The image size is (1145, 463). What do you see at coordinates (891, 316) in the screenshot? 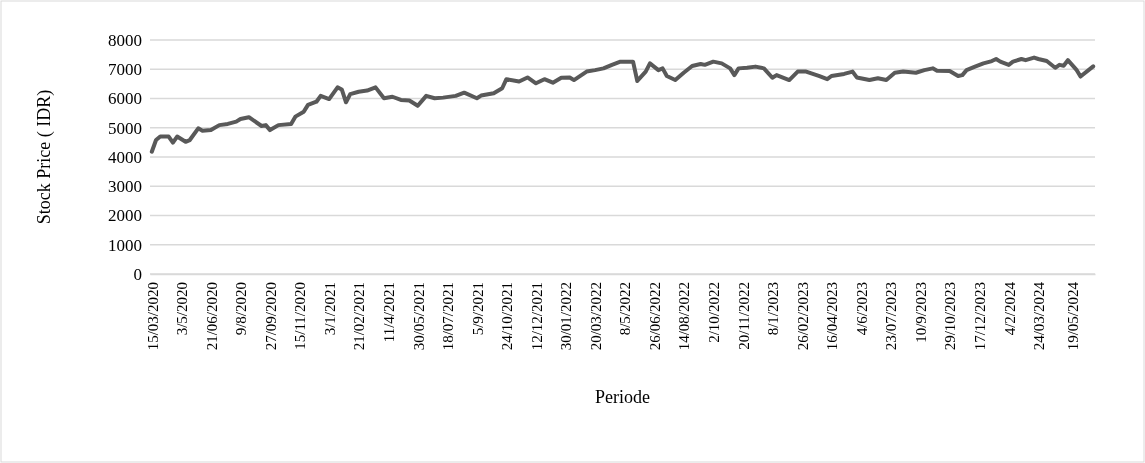
I see `x-tick-label: 23/07/2023` at bounding box center [891, 316].